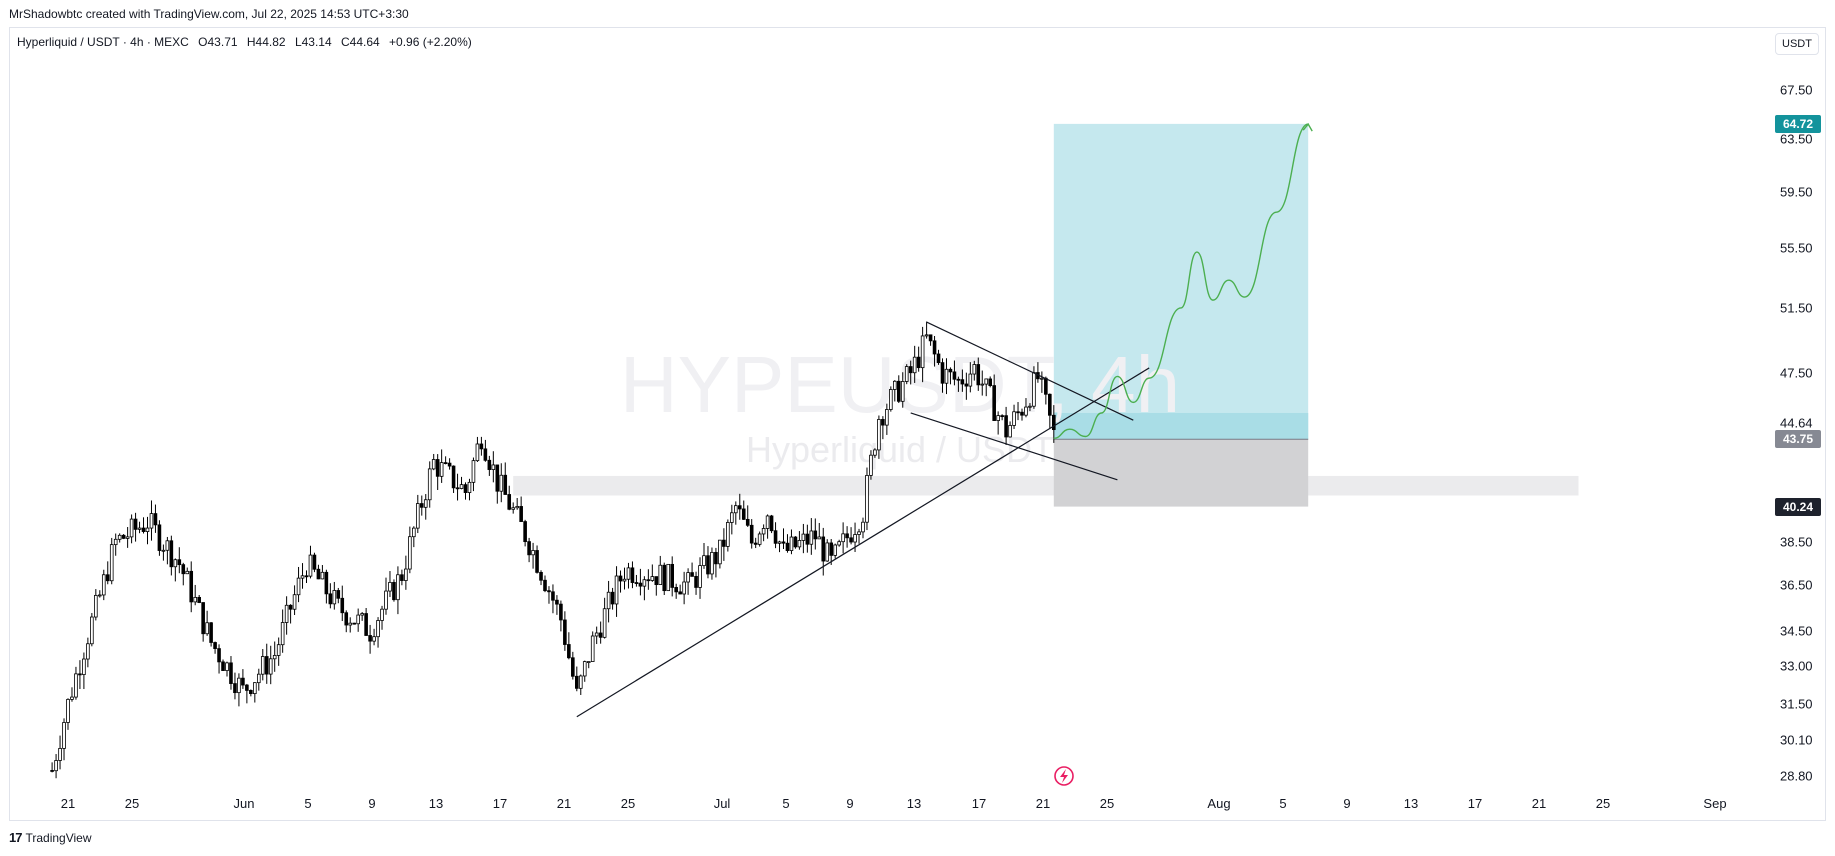 This screenshot has height=856, width=1835. Describe the element at coordinates (132, 803) in the screenshot. I see `x-tick-label: 25` at that location.